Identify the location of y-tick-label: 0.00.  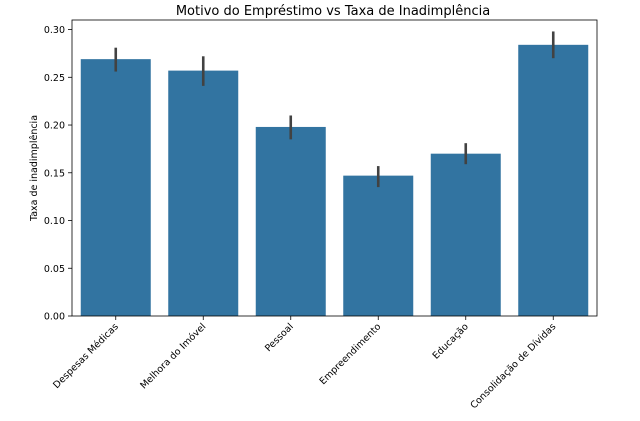
(54, 317).